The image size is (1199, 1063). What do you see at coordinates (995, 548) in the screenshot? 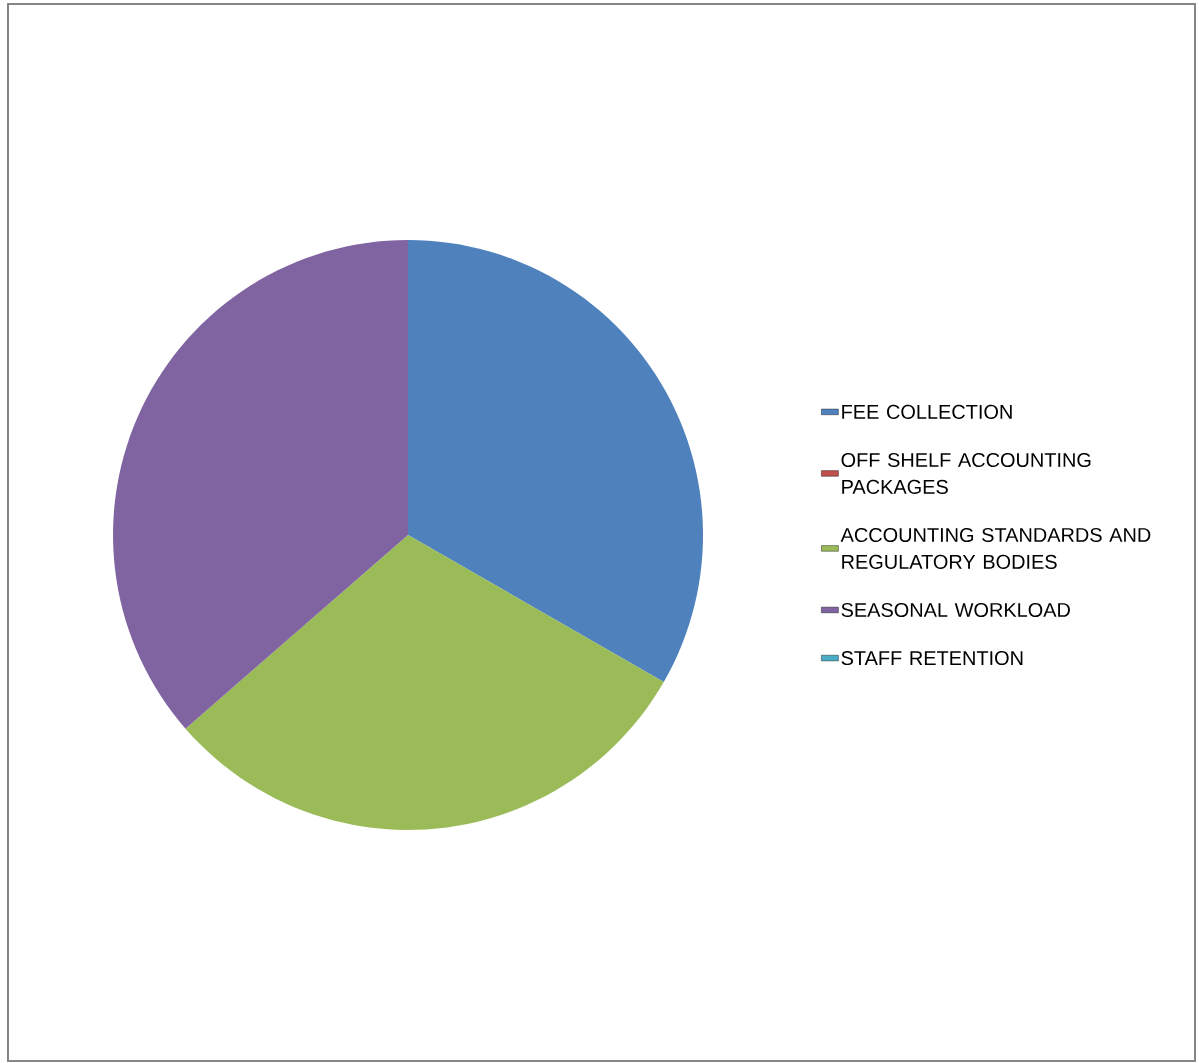
I see `legend-label: ACCOUNTING STANDARDS AND REGULATORY BODIES` at bounding box center [995, 548].